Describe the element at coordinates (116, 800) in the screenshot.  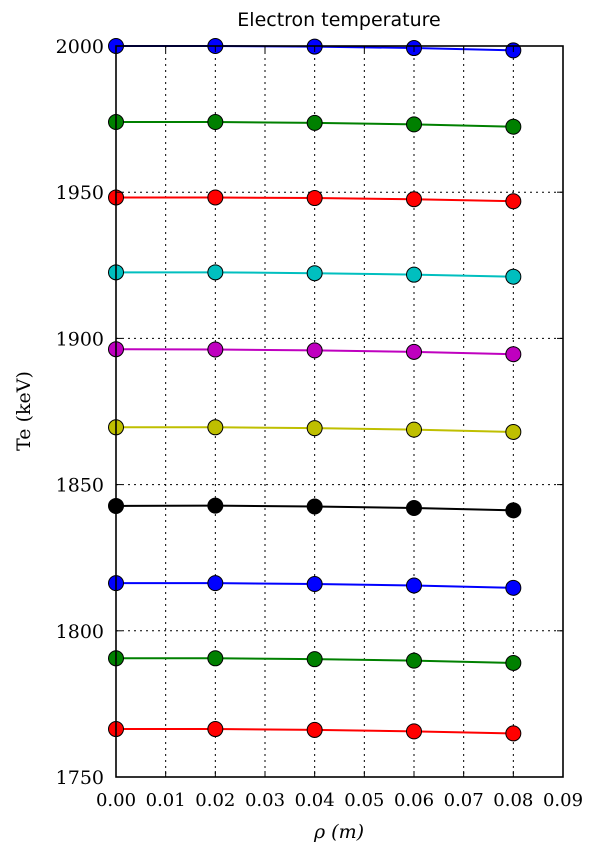
I see `x-tick-label: 0.00` at that location.